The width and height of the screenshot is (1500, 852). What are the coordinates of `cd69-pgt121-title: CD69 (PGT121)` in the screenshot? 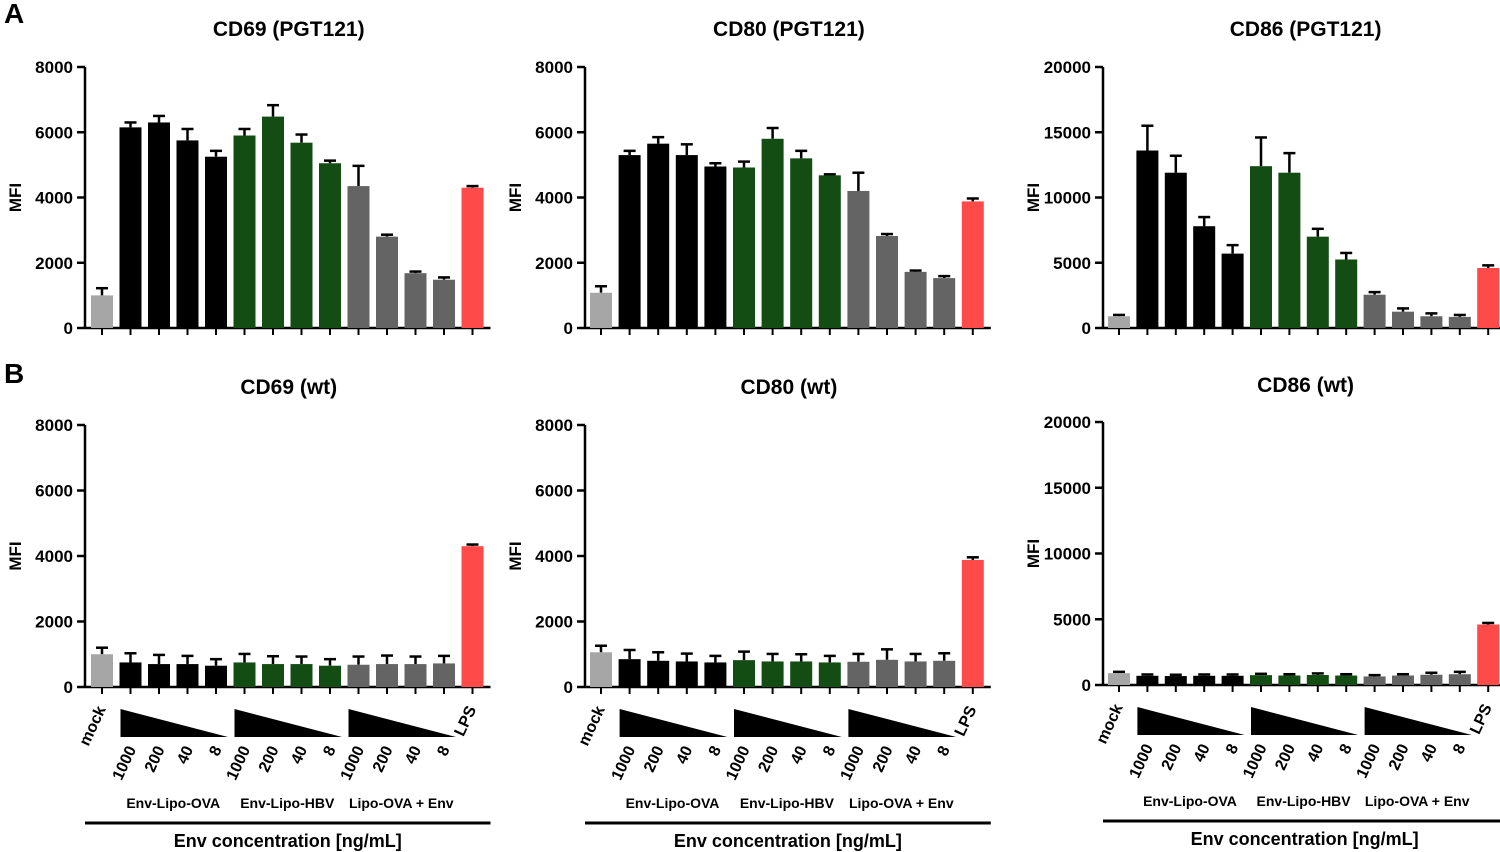 It's located at (289, 29).